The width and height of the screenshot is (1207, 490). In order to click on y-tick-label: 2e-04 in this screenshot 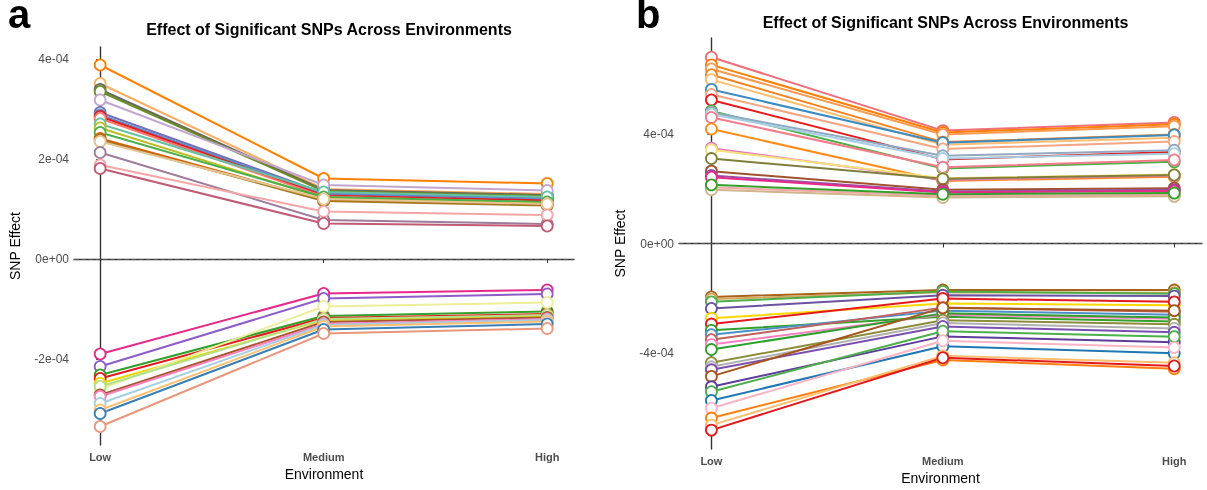, I will do `click(54, 159)`.